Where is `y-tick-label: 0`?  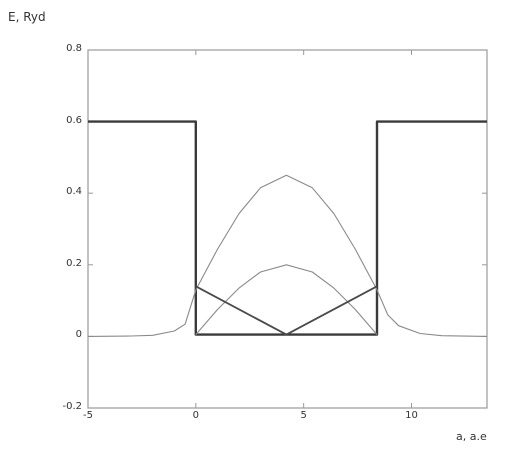
y-tick-label: 0 is located at coordinates (78, 335).